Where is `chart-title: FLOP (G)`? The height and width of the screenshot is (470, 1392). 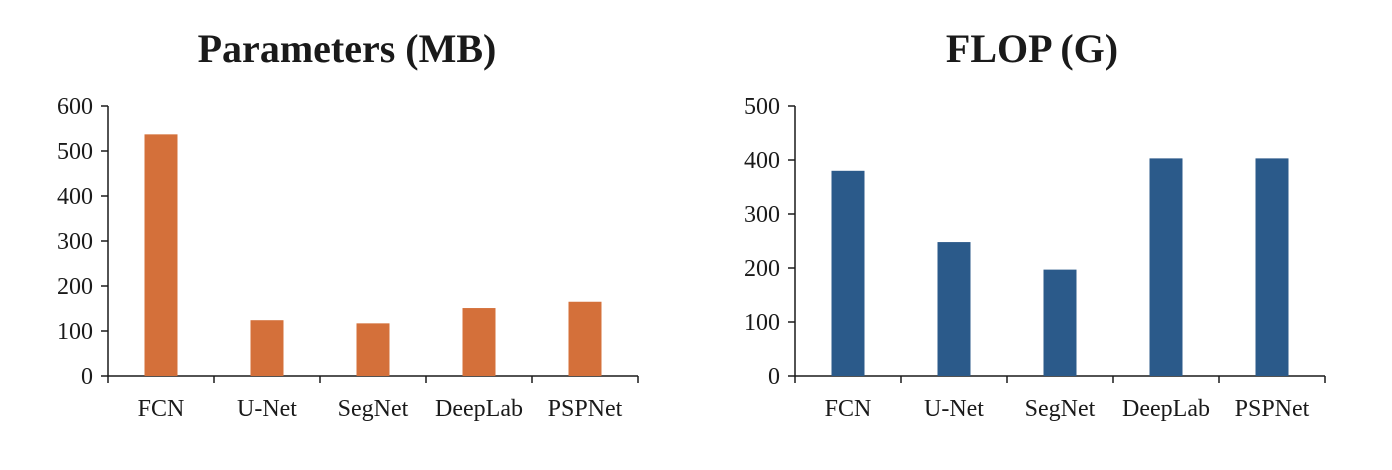
chart-title: FLOP (G) is located at coordinates (1032, 48).